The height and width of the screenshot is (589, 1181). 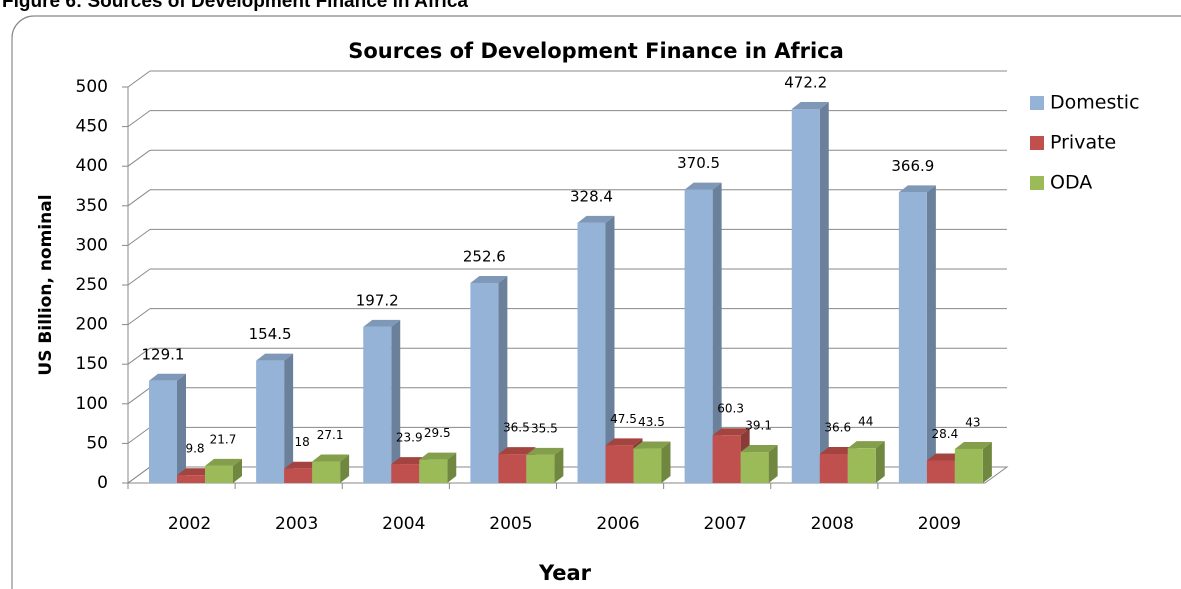 What do you see at coordinates (730, 409) in the screenshot?
I see `data-label: 60.3` at bounding box center [730, 409].